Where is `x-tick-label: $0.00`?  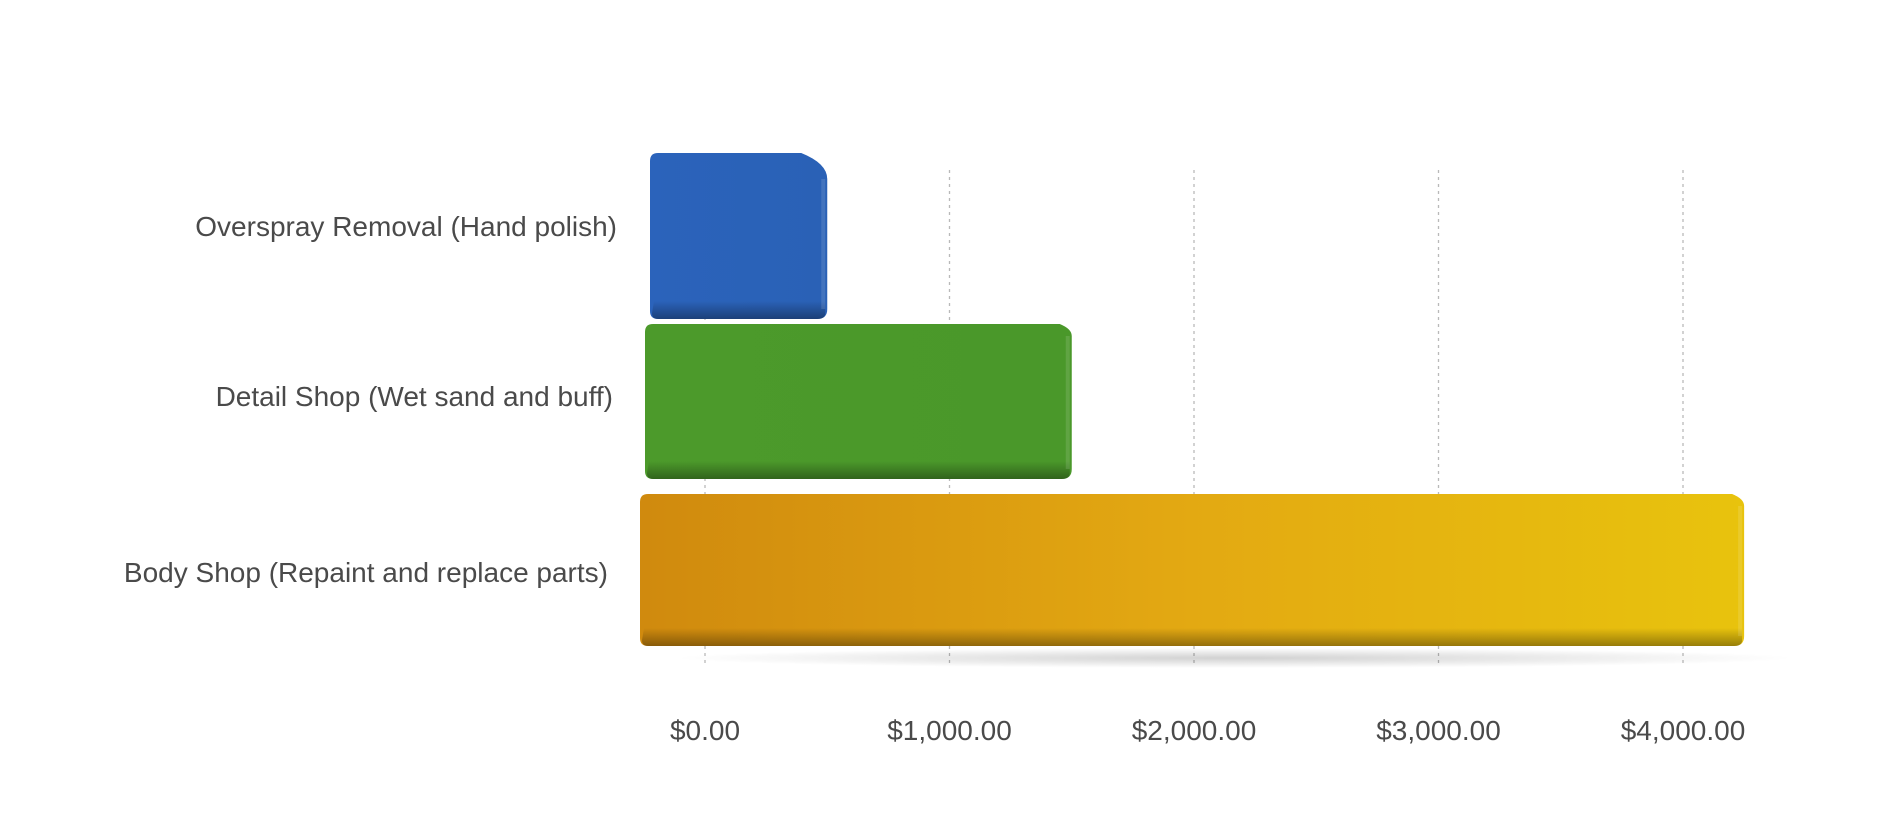 x-tick-label: $0.00 is located at coordinates (705, 730).